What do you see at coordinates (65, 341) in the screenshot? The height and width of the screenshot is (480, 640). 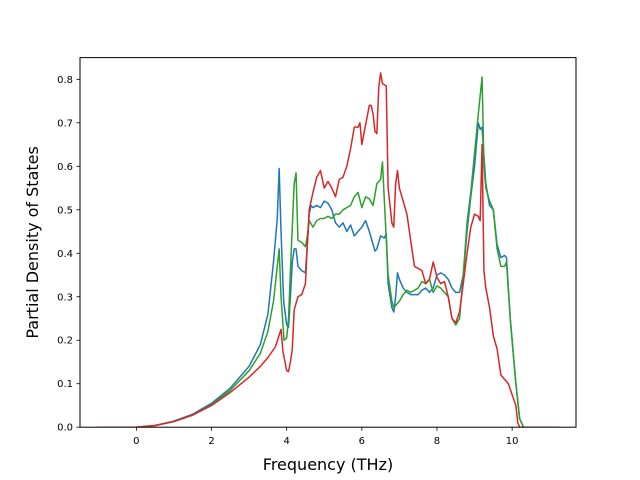 I see `y-tick-label: 0.2` at bounding box center [65, 341].